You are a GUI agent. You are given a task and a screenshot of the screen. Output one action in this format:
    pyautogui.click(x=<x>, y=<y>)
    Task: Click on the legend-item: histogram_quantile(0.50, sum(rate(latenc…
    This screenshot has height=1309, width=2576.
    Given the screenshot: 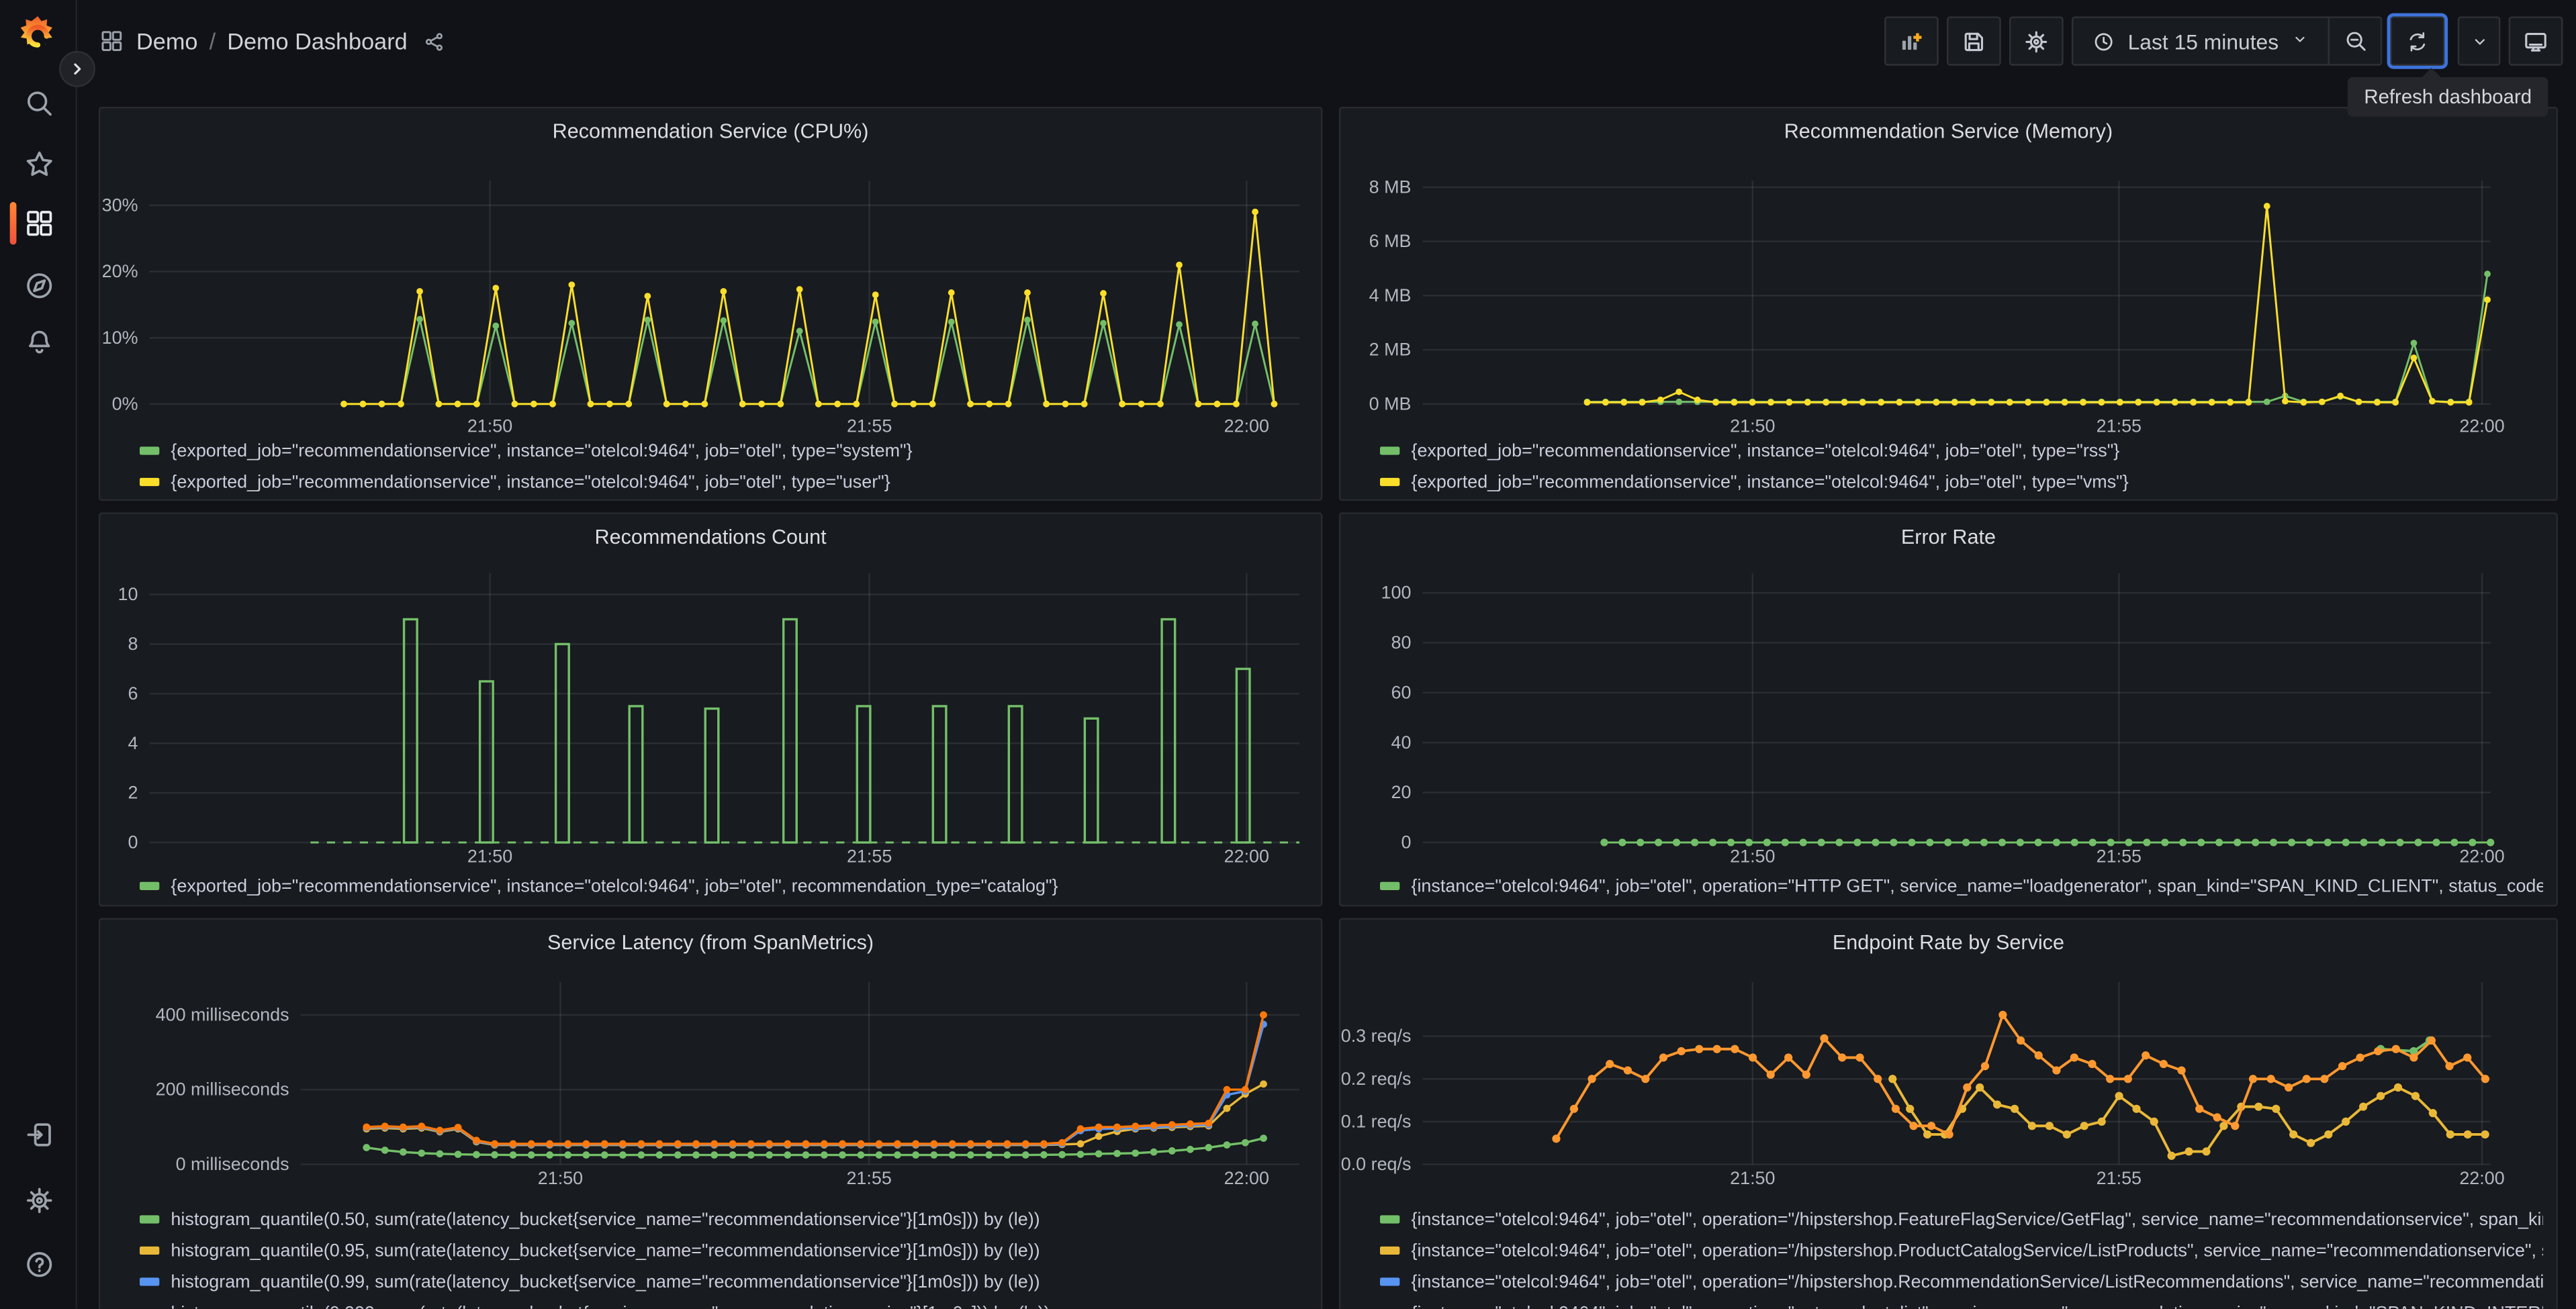 What is the action you would take?
    pyautogui.click(x=723, y=1219)
    